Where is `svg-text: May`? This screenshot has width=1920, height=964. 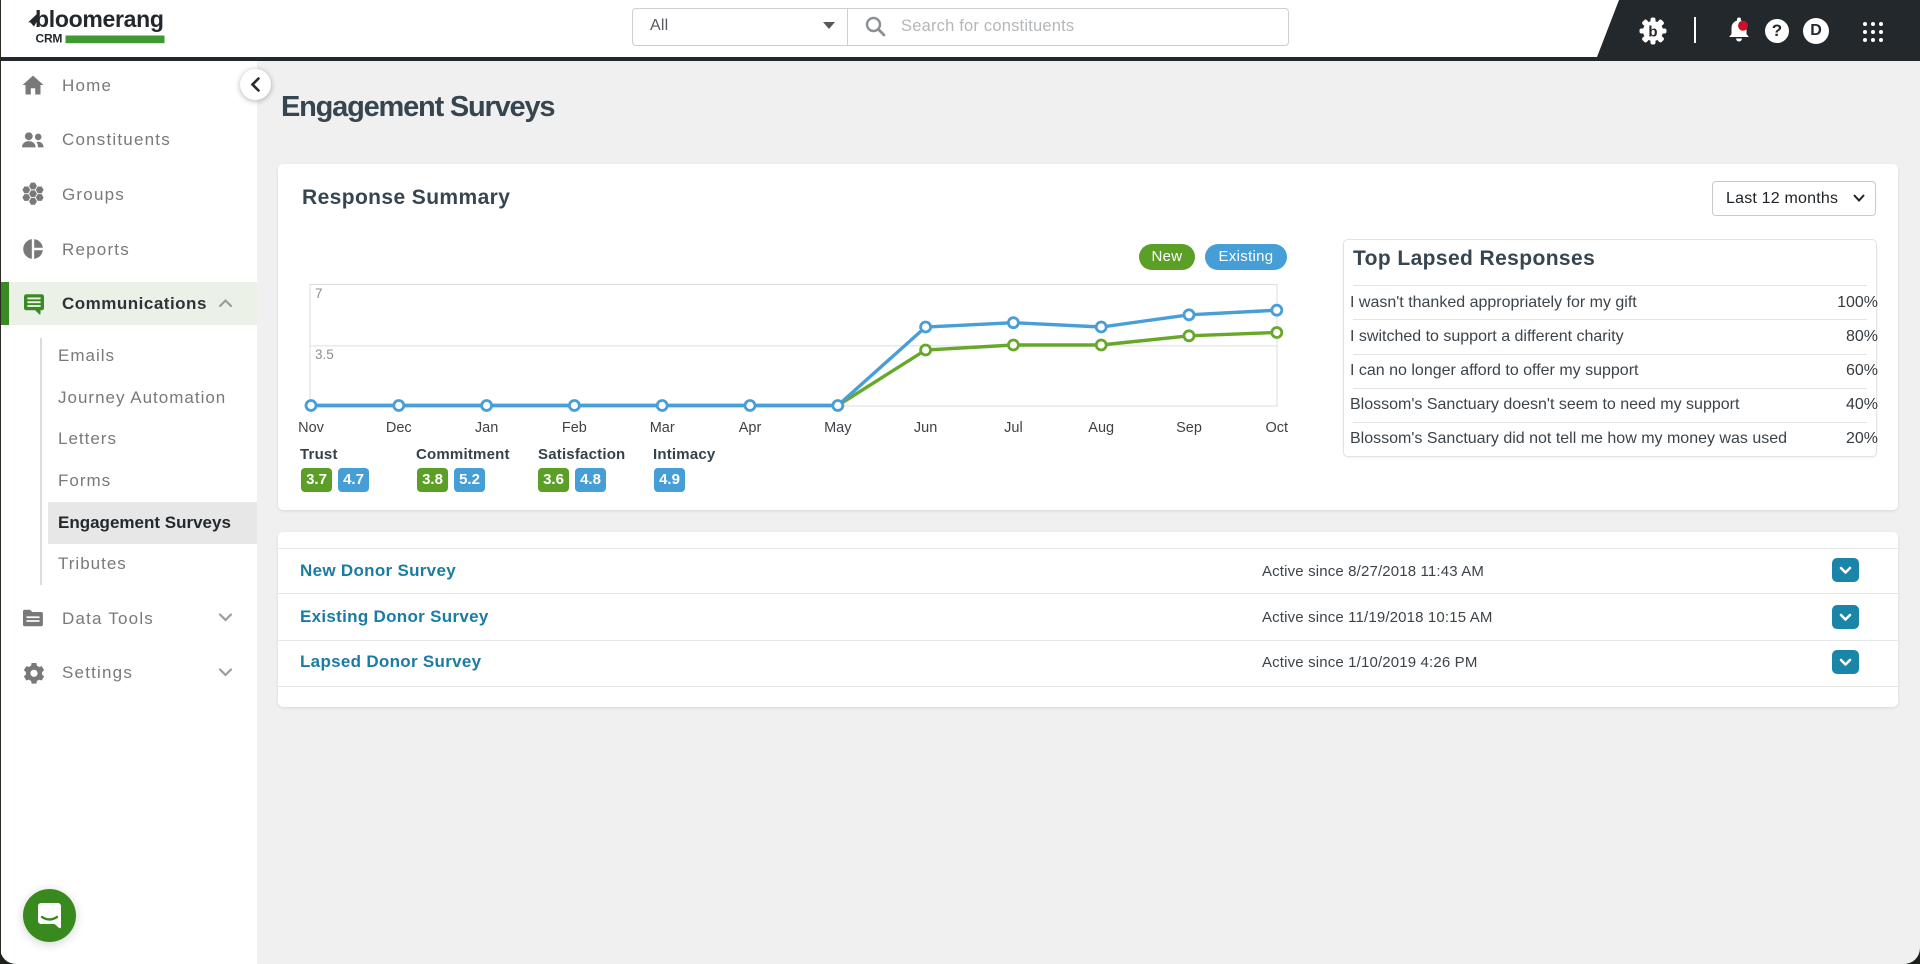
svg-text: May is located at coordinates (838, 428).